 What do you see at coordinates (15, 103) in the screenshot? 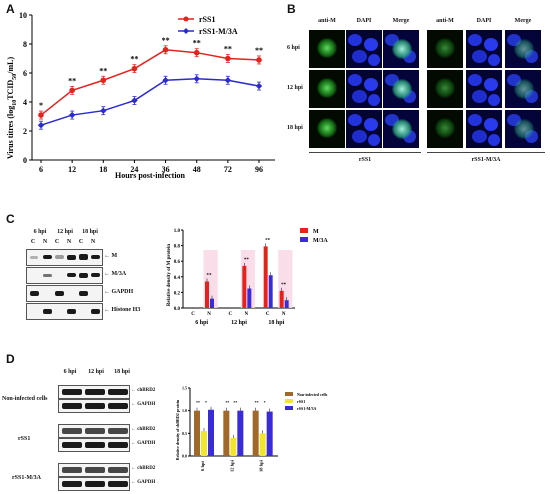
I see `chart-a-ylabel-part: 10` at bounding box center [15, 103].